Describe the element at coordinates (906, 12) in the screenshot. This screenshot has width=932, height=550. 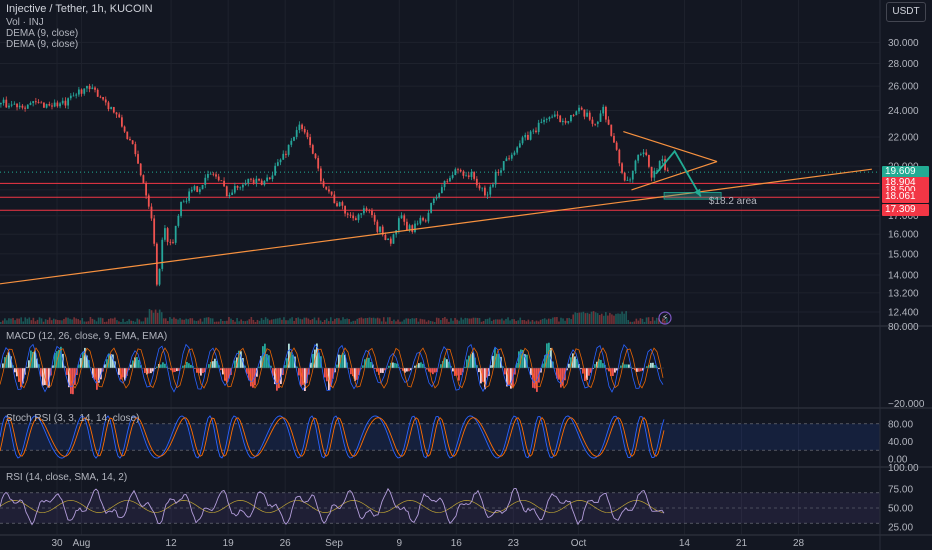
I see `currency-button: USDT` at that location.